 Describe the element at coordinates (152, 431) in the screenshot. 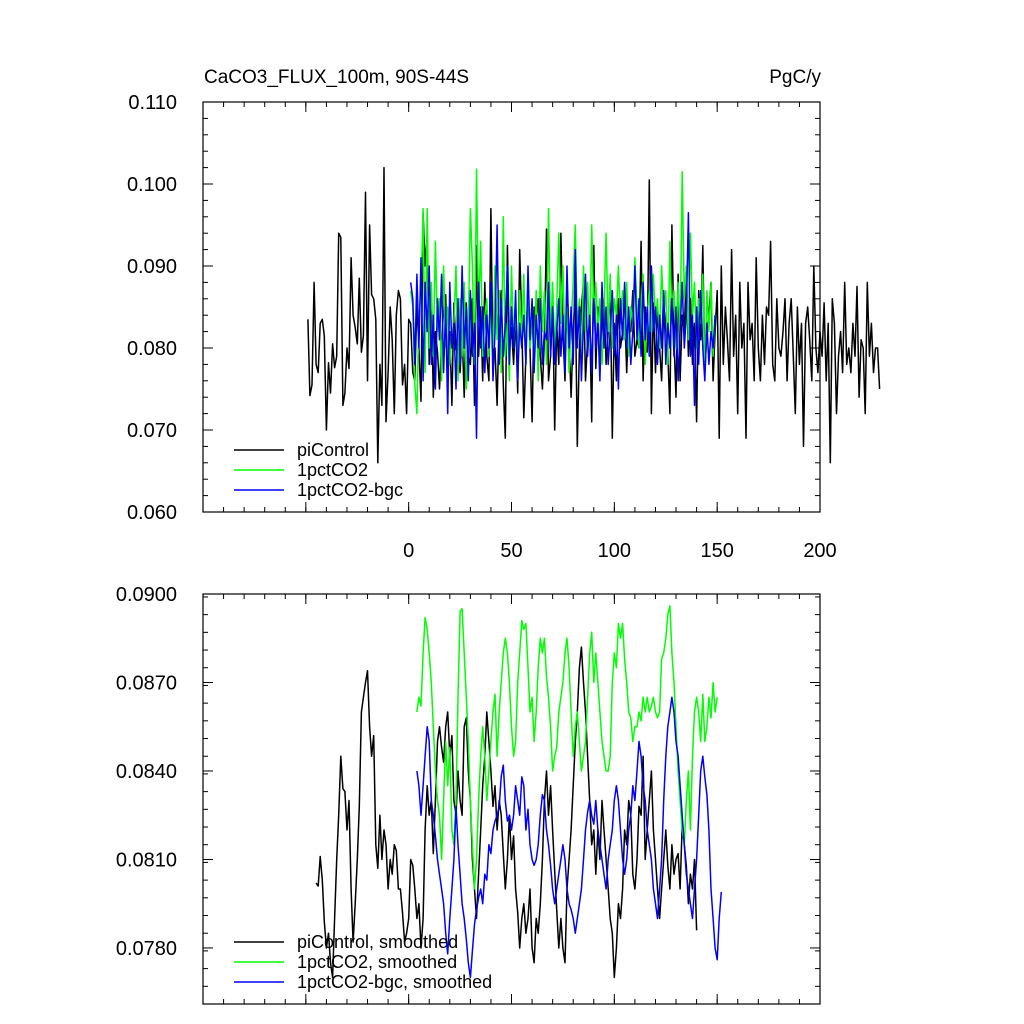

I see `y-tick-label: 0.070` at that location.